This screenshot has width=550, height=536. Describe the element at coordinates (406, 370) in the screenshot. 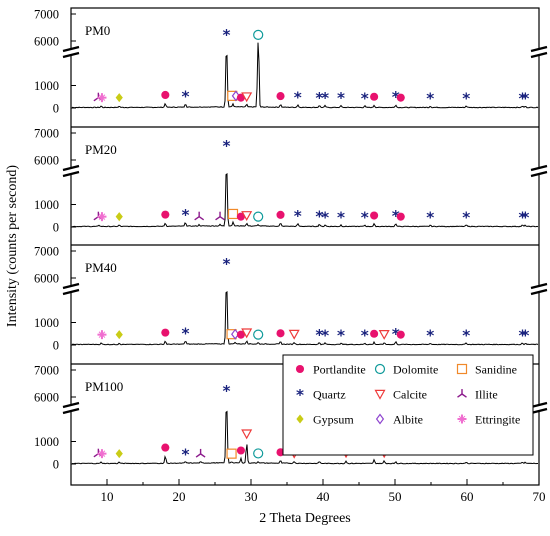

I see `legend-item-dolomite: Dolomite` at that location.